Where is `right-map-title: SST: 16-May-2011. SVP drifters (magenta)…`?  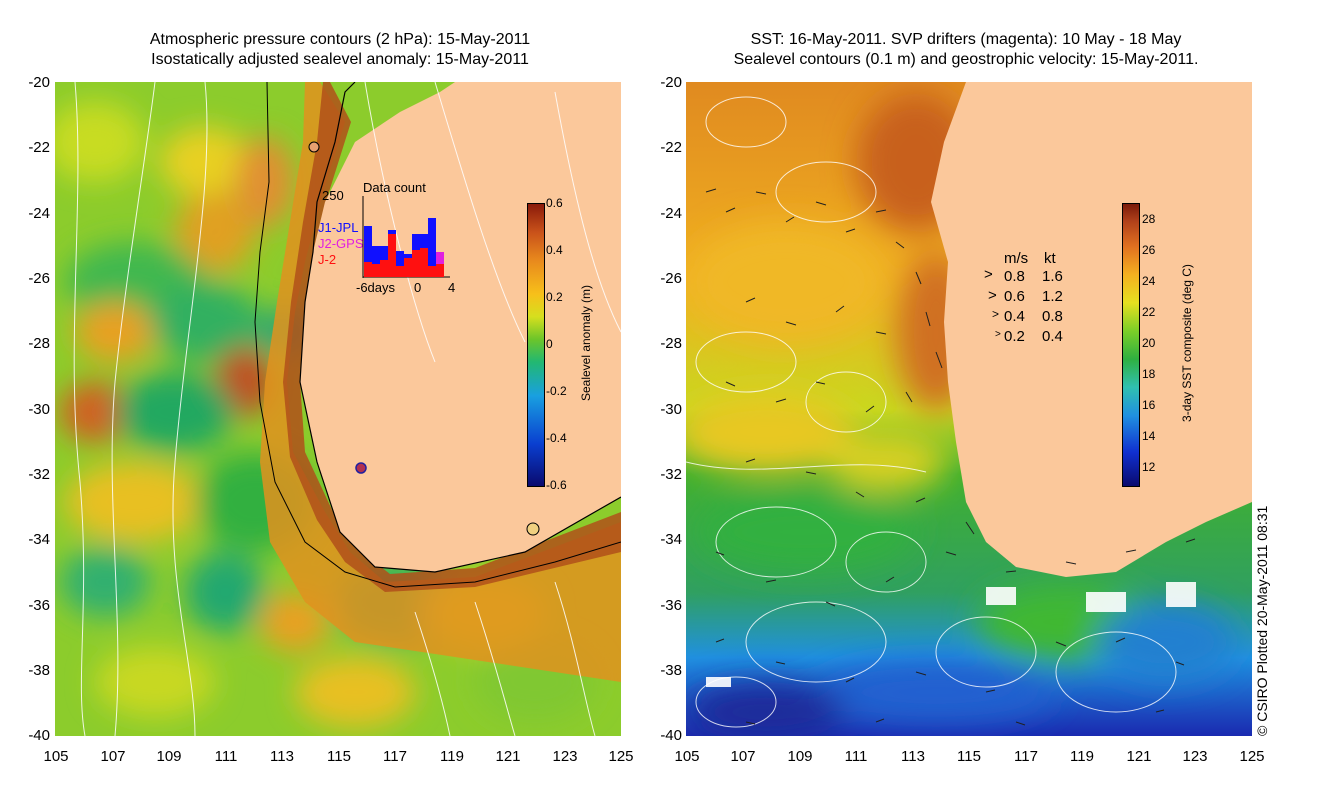
right-map-title: SST: 16-May-2011. SVP drifters (magenta)… is located at coordinates (966, 50).